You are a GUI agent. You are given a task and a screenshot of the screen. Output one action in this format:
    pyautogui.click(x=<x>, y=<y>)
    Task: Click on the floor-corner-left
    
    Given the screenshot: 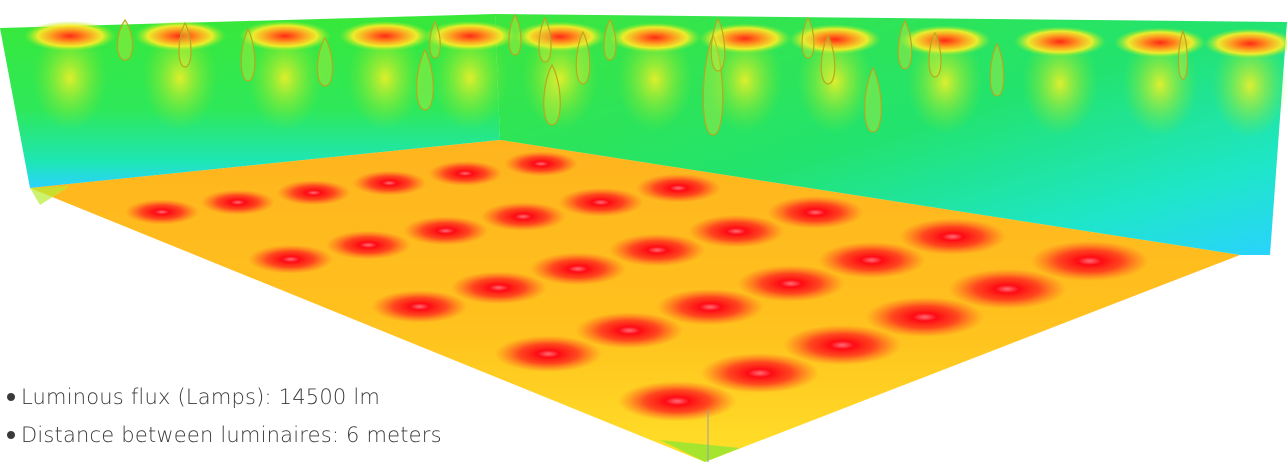 What is the action you would take?
    pyautogui.click(x=50, y=195)
    